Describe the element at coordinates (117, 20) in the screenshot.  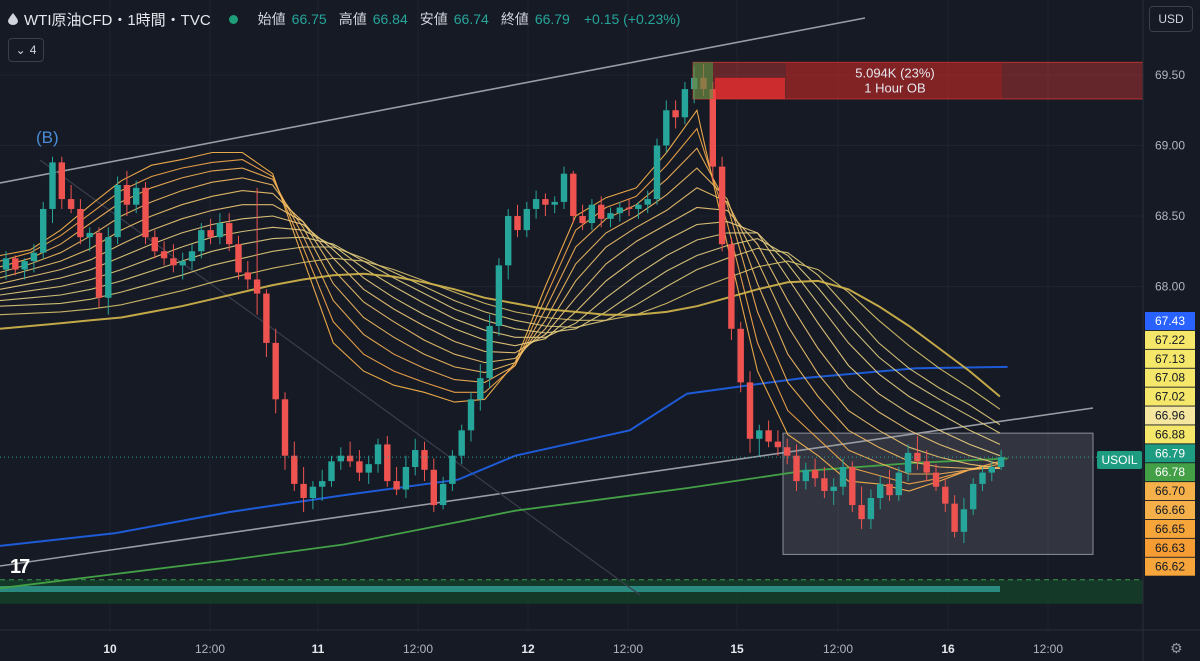
I see `symbol-title: WTI原油CFD・1時間・TVC` at that location.